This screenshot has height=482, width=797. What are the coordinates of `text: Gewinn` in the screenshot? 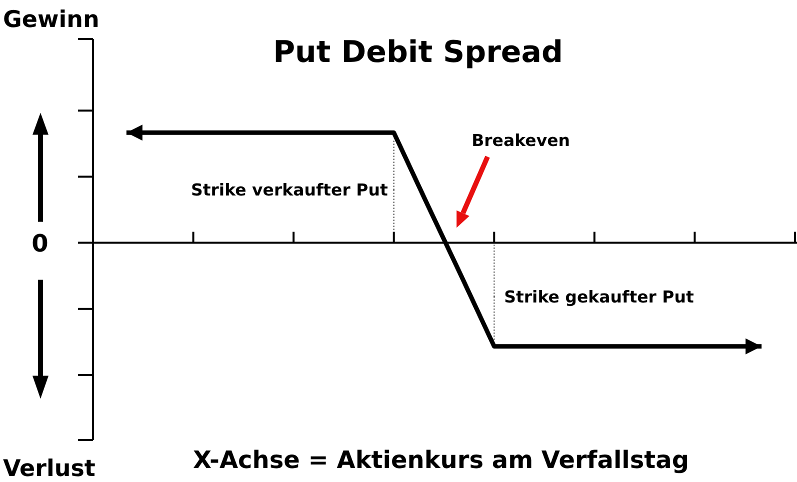 It's located at (51, 20).